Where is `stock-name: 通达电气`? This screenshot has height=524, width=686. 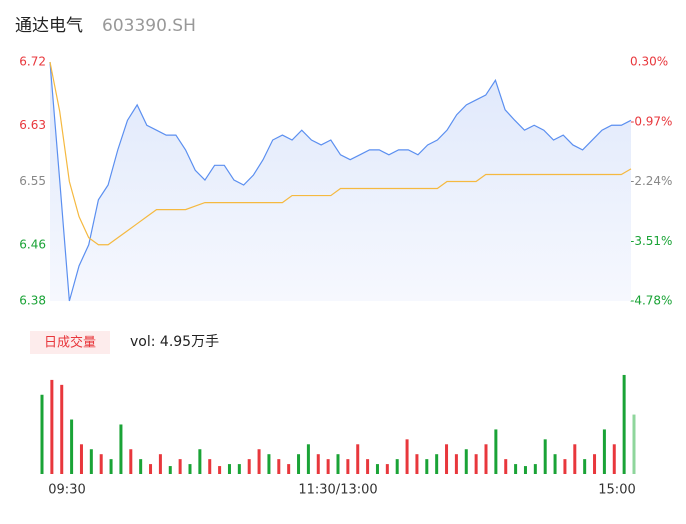
stock-name: 通达电气 is located at coordinates (49, 26).